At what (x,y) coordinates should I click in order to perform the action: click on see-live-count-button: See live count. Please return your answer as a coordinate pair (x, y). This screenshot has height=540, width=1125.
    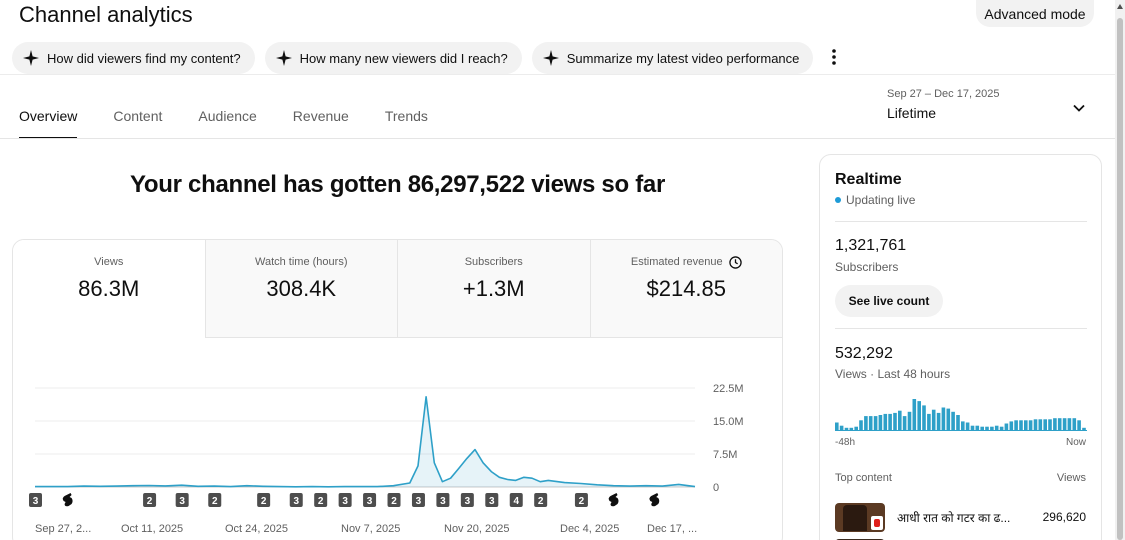
    Looking at the image, I should click on (889, 301).